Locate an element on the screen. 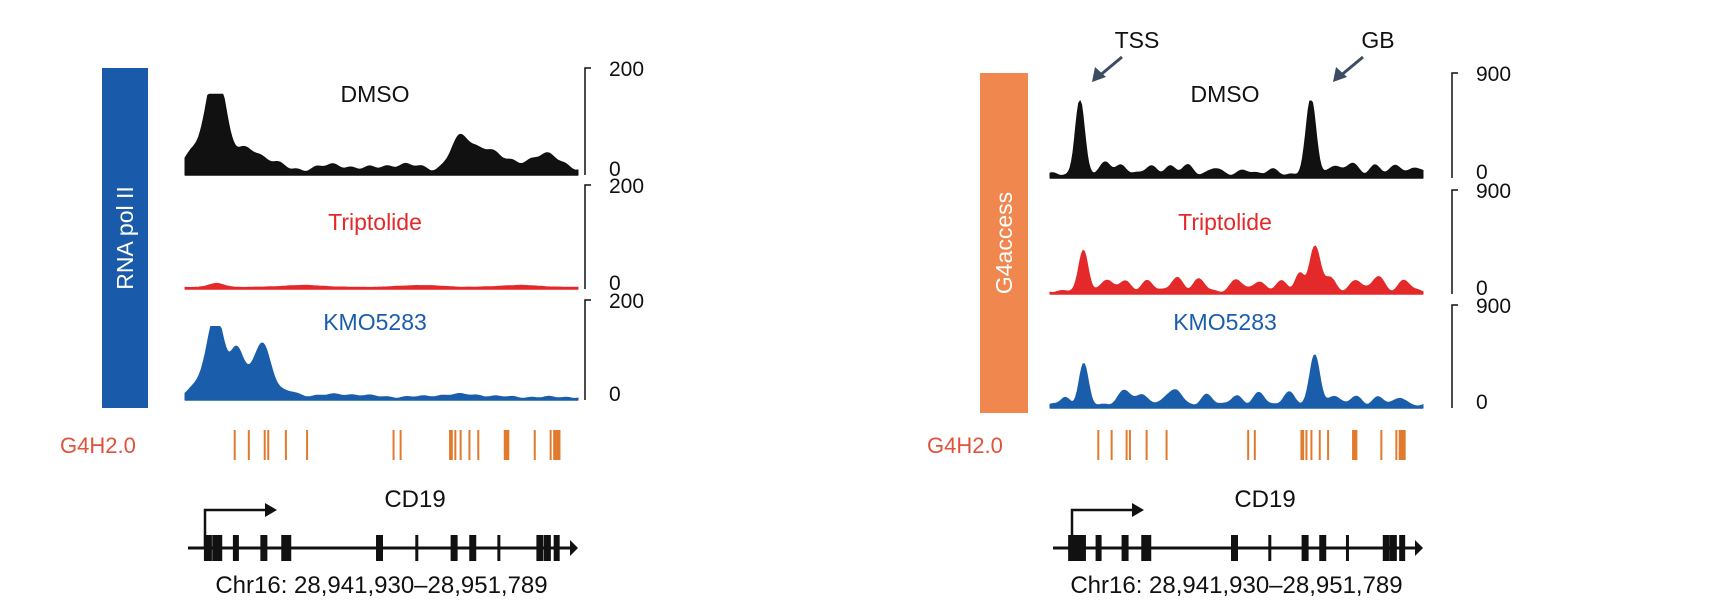  annotation-gb: GB is located at coordinates (1377, 40).